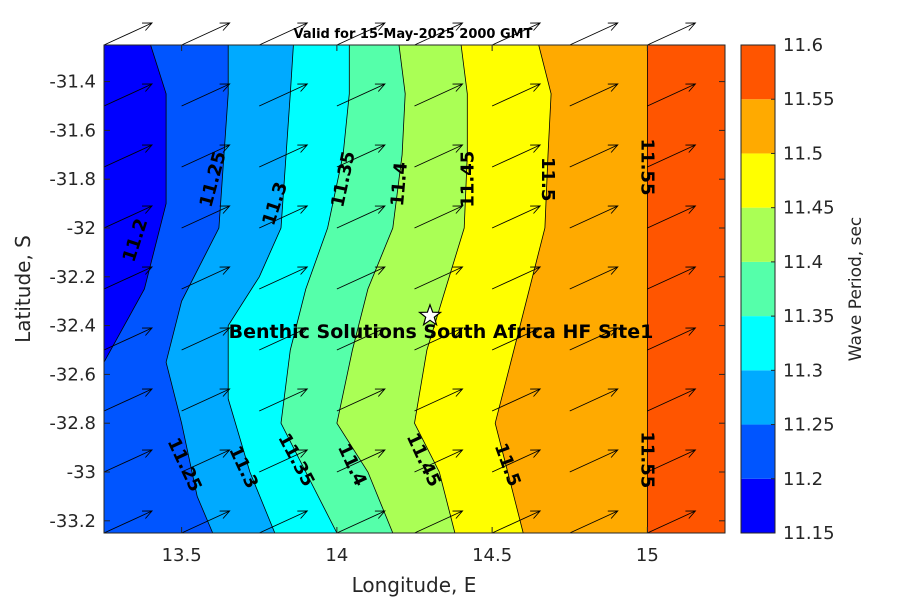  What do you see at coordinates (399, 184) in the screenshot?
I see `contour-label: 11.4` at bounding box center [399, 184].